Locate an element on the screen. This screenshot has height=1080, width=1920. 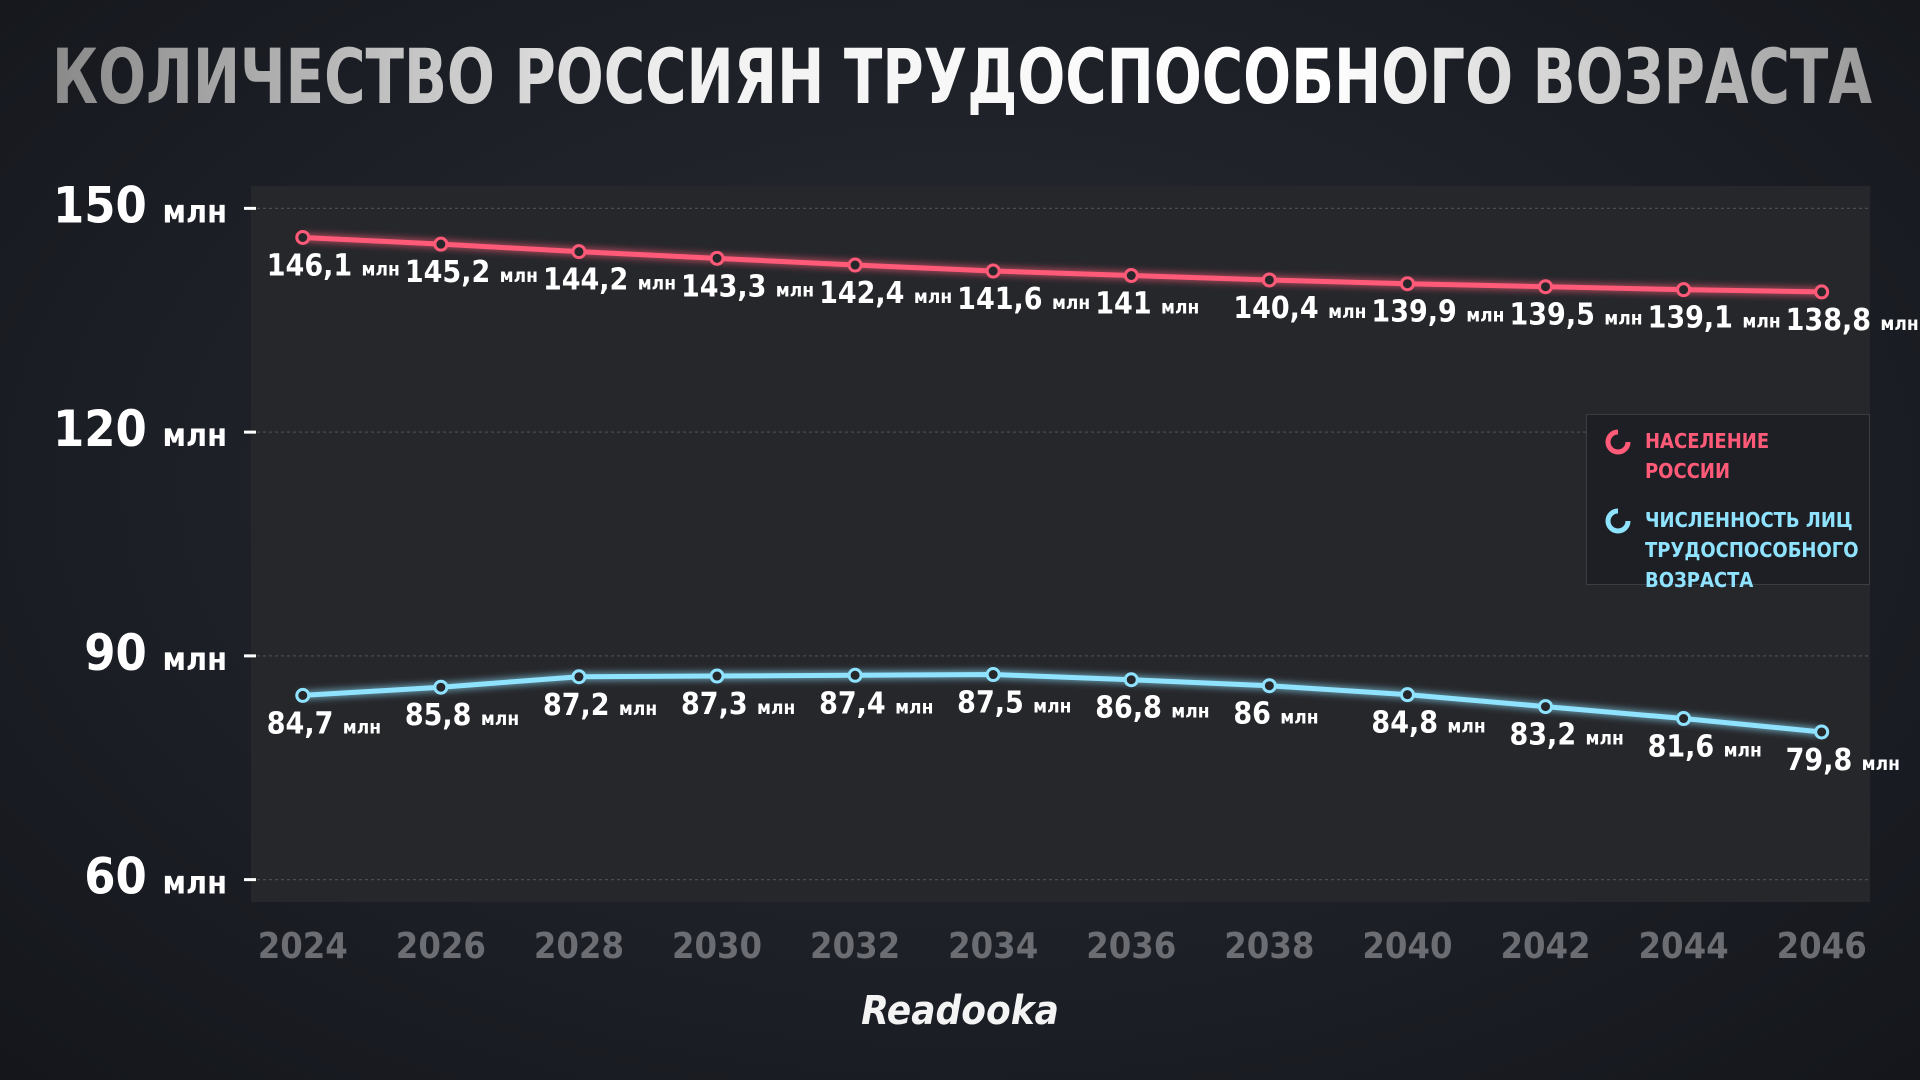
data-label: 81,6 млн is located at coordinates (1705, 747).